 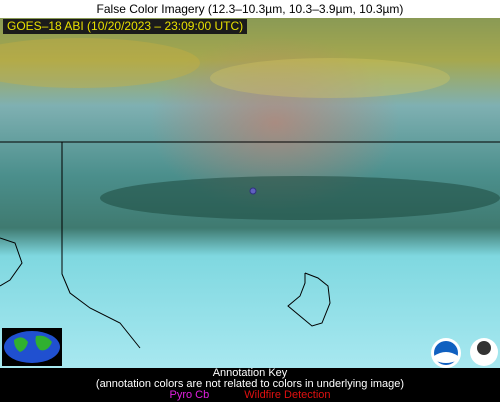 I want to click on marker, so click(x=253, y=191).